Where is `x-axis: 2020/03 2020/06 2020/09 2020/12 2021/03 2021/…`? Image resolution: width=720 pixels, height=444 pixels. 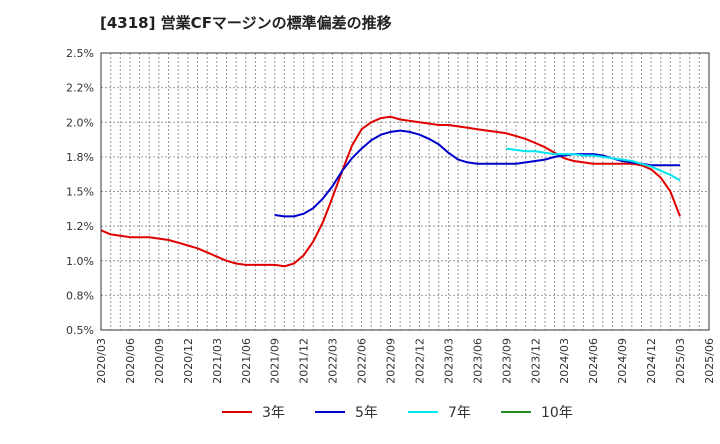
x-axis: 2020/03 2020/06 2020/09 2020/12 2021/03 2021/… is located at coordinates (405, 361).